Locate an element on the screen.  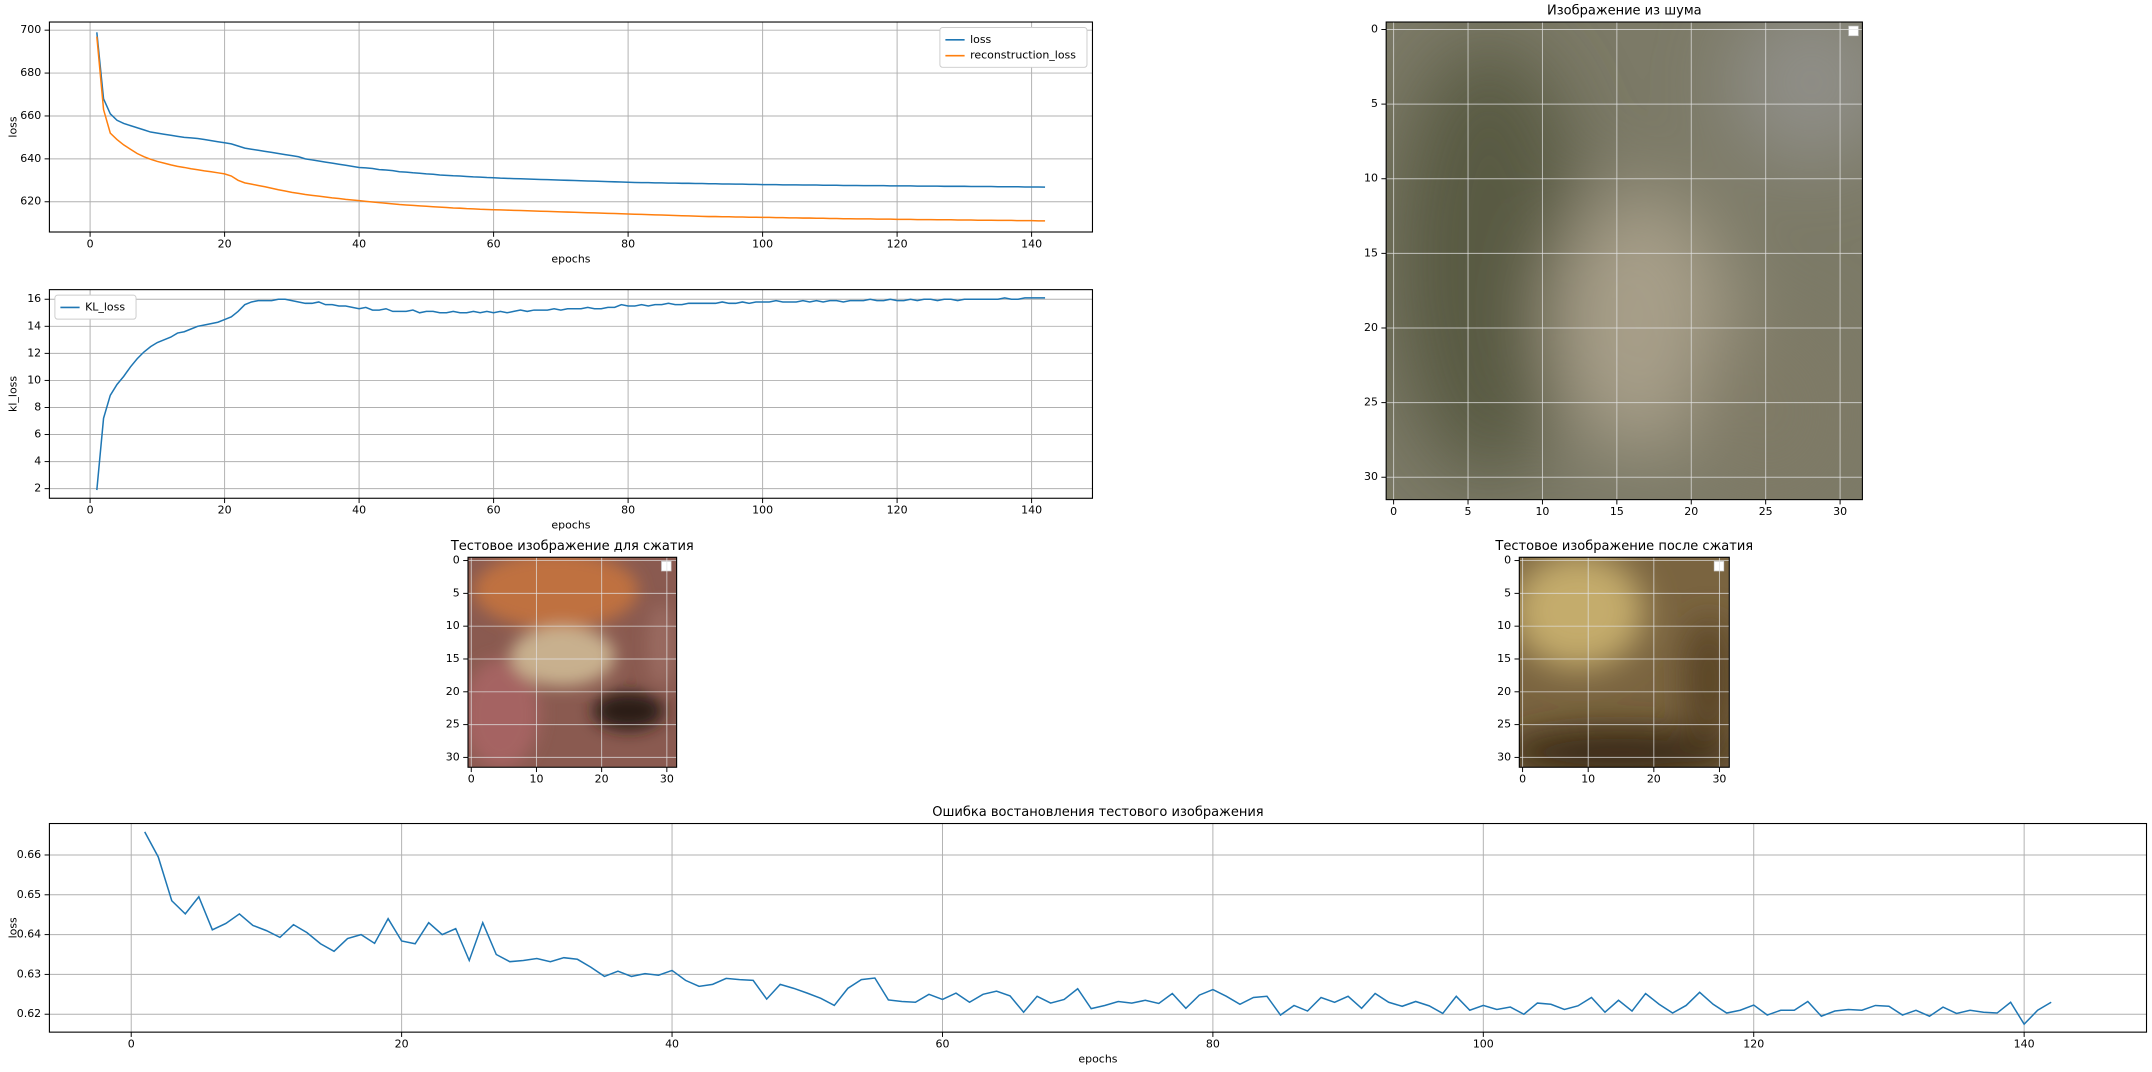
x-tick-label: 5 is located at coordinates (1468, 511).